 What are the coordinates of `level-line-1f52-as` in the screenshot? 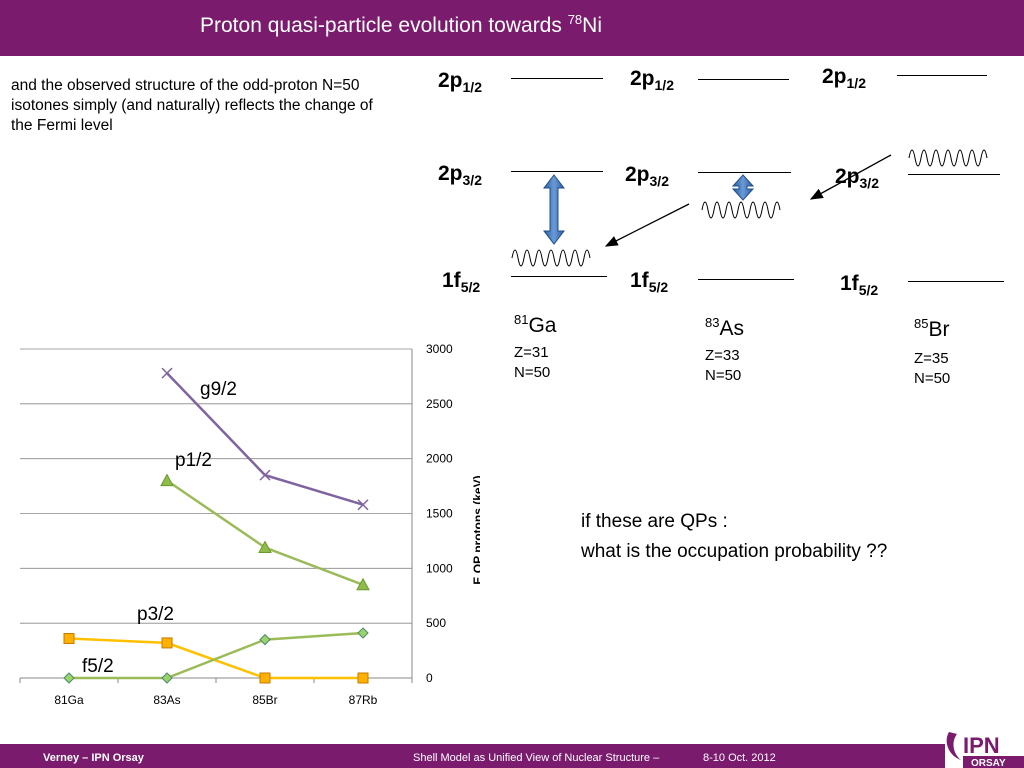 It's located at (746, 279).